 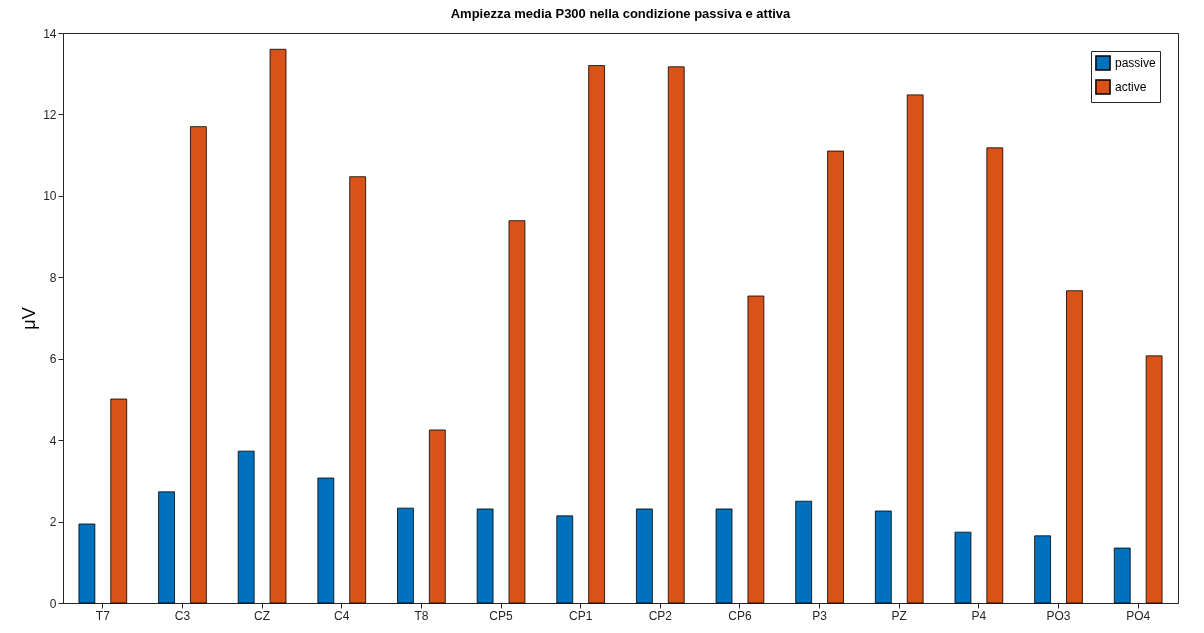 What do you see at coordinates (899, 615) in the screenshot?
I see `x-tick-label: PZ` at bounding box center [899, 615].